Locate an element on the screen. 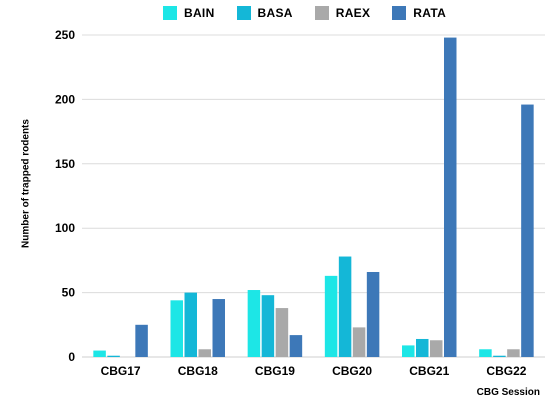 The image size is (550, 404). y-tick-label: 150 is located at coordinates (65, 164).